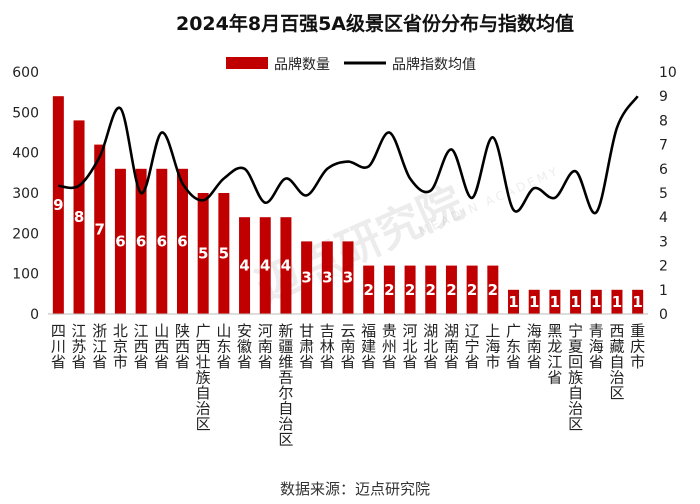 Image resolution: width=700 pixels, height=504 pixels. I want to click on bar-value-label: 7, so click(100, 229).